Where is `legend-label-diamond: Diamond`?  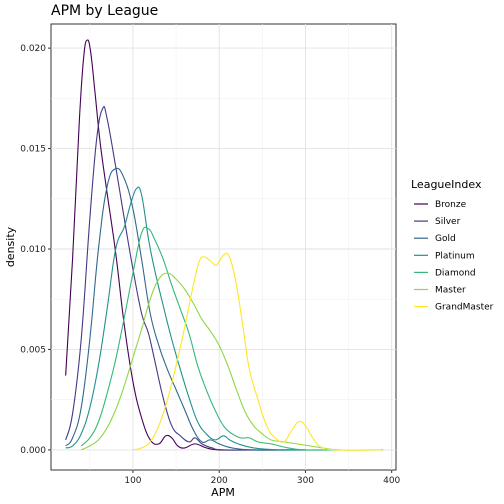
legend-label-diamond: Diamond is located at coordinates (455, 273).